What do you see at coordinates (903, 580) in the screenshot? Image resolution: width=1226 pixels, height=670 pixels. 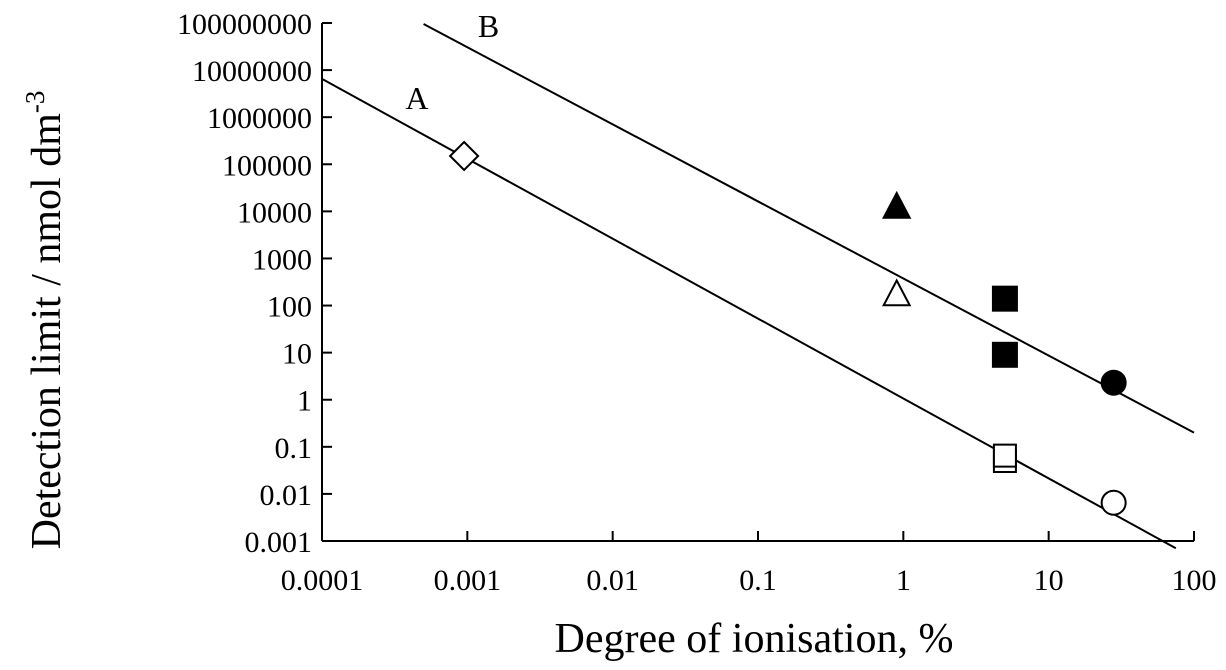 I see `x-tick-label: 1` at bounding box center [903, 580].